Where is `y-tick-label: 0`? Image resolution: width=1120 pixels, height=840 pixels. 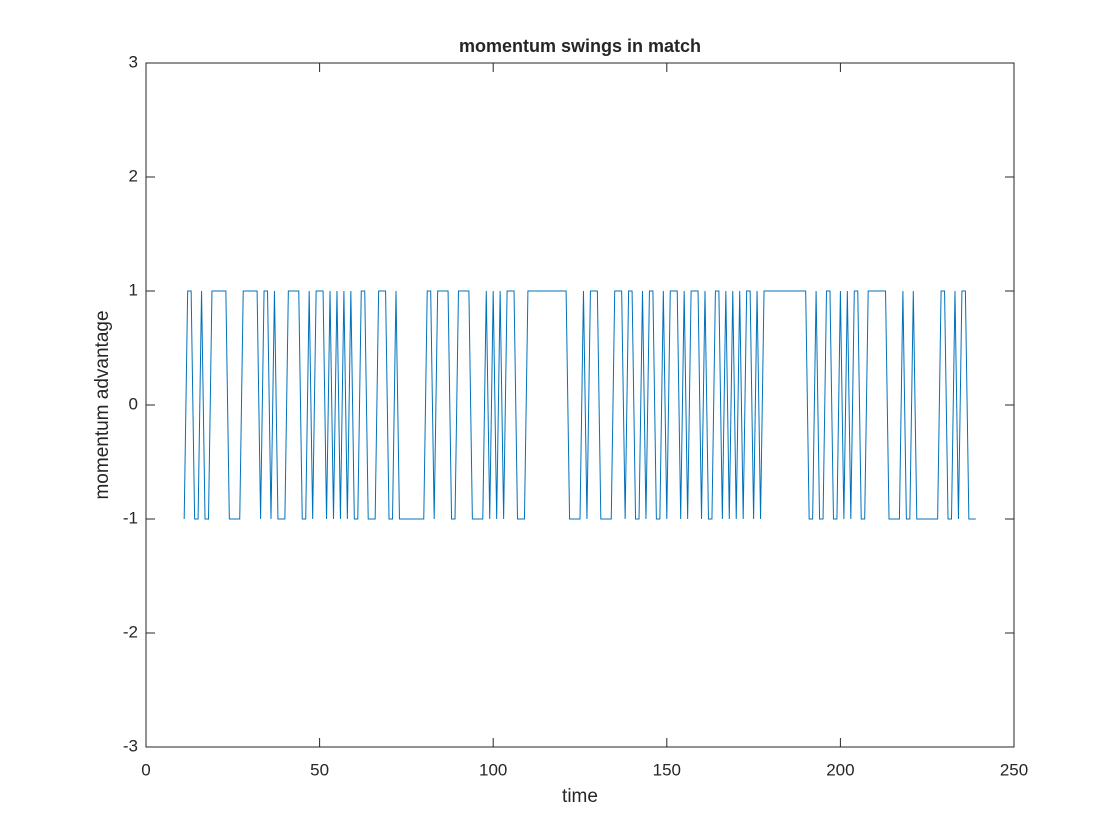
y-tick-label: 0 is located at coordinates (133, 403).